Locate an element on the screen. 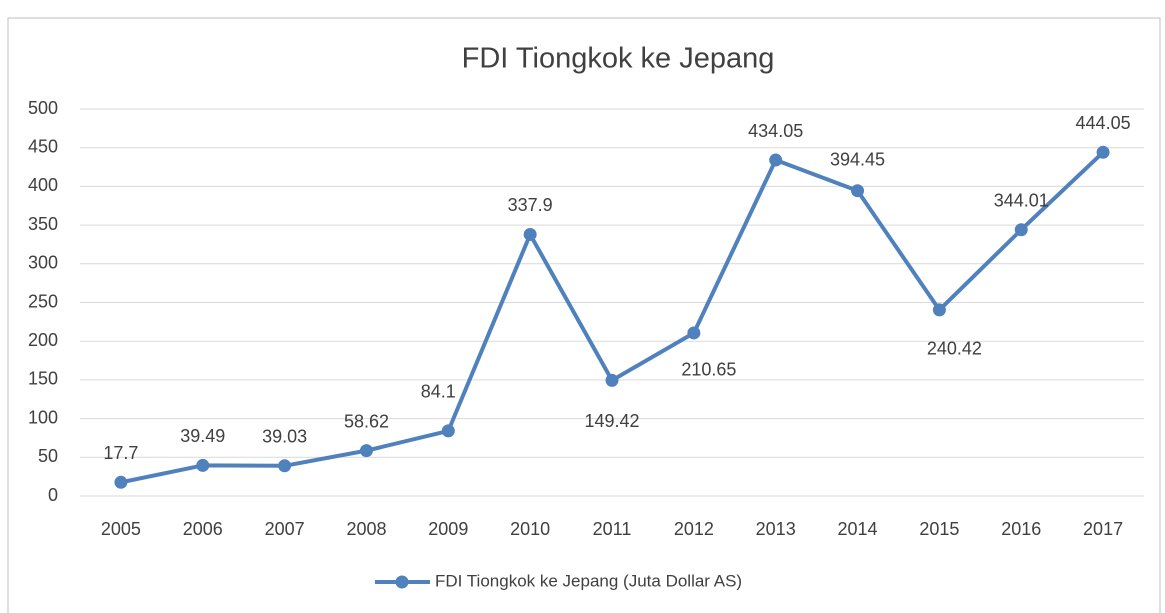 This screenshot has width=1165, height=613. x-tick-label: 2008 is located at coordinates (366, 529).